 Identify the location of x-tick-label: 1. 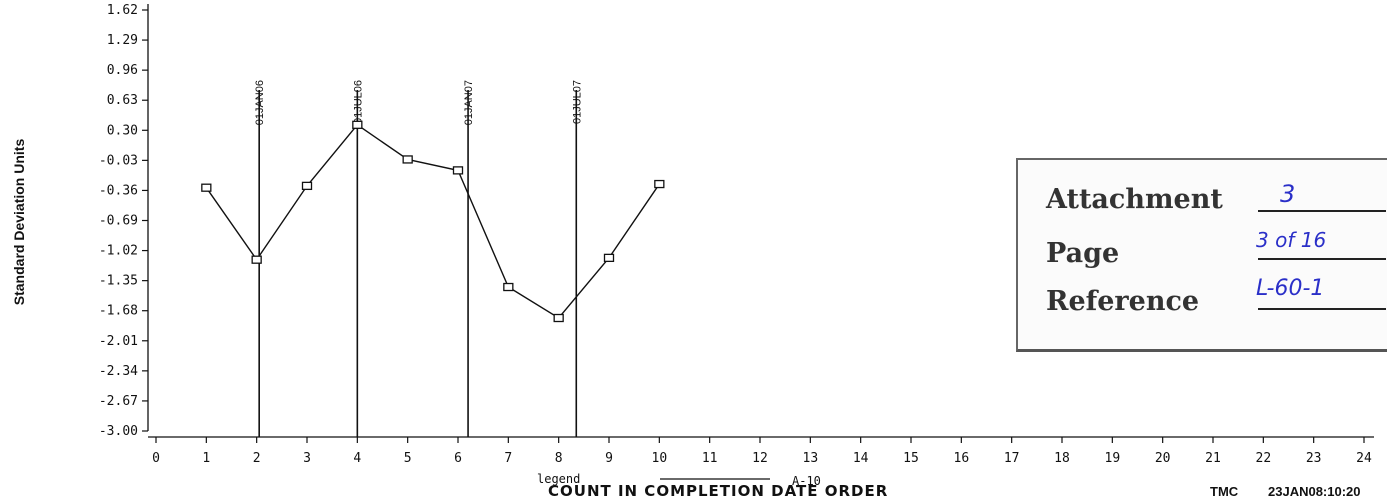
(206, 458).